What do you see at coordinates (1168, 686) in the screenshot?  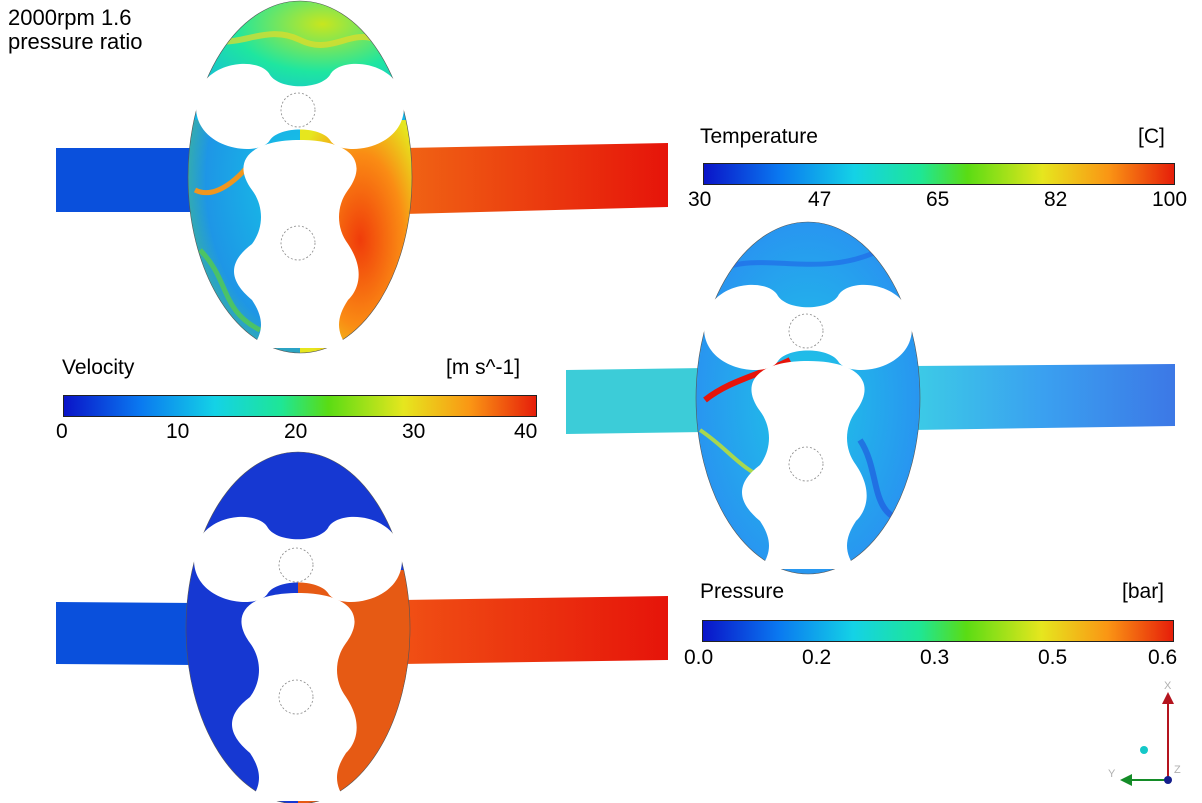 I see `axis-x-label: X` at bounding box center [1168, 686].